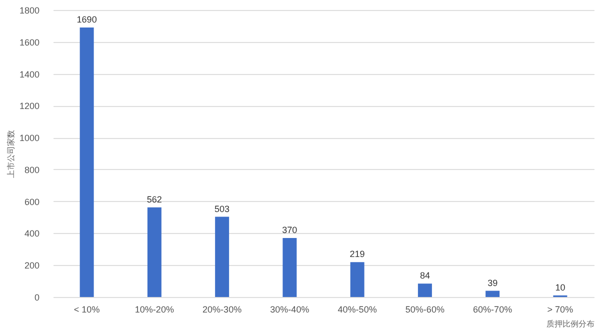 The height and width of the screenshot is (332, 600). Describe the element at coordinates (154, 199) in the screenshot. I see `data-label: 562` at that location.